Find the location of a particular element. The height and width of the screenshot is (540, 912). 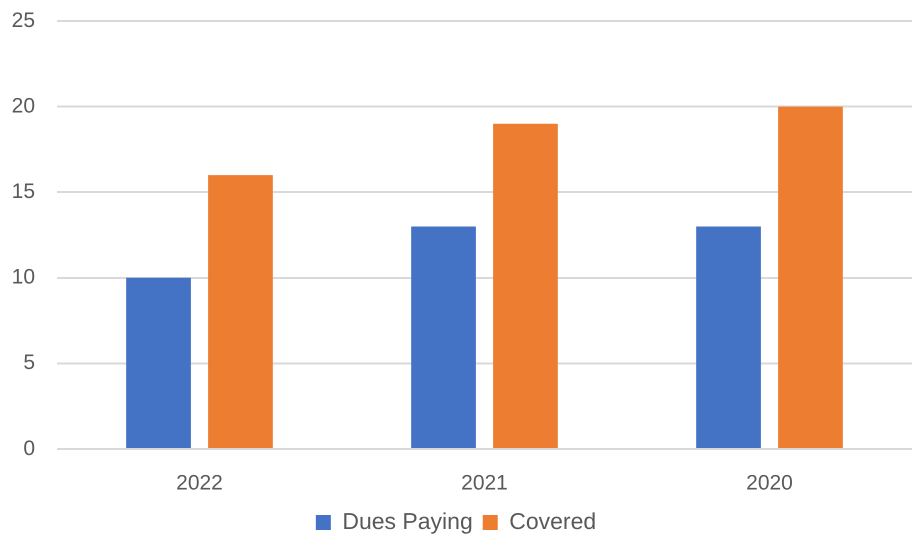

y-tick-label: 20 is located at coordinates (23, 106).